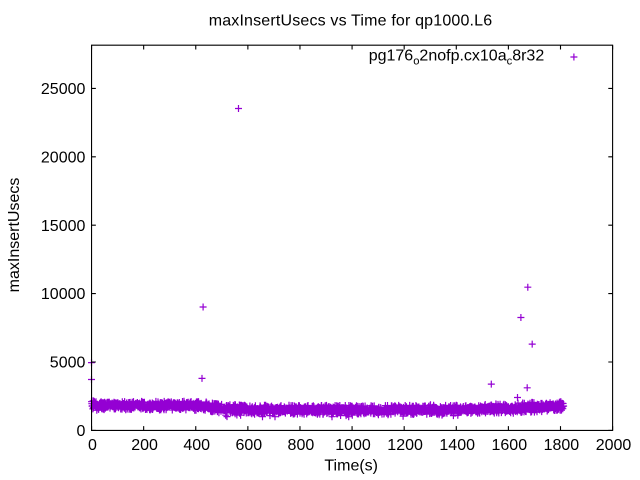  What do you see at coordinates (353, 445) in the screenshot?
I see `svg-text: 1000` at bounding box center [353, 445].